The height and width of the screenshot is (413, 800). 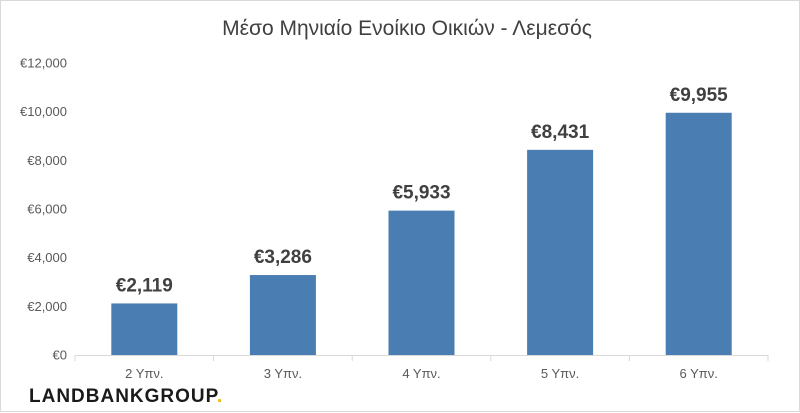 What do you see at coordinates (180, 396) in the screenshot?
I see `logo-text-group: GROUP` at bounding box center [180, 396].